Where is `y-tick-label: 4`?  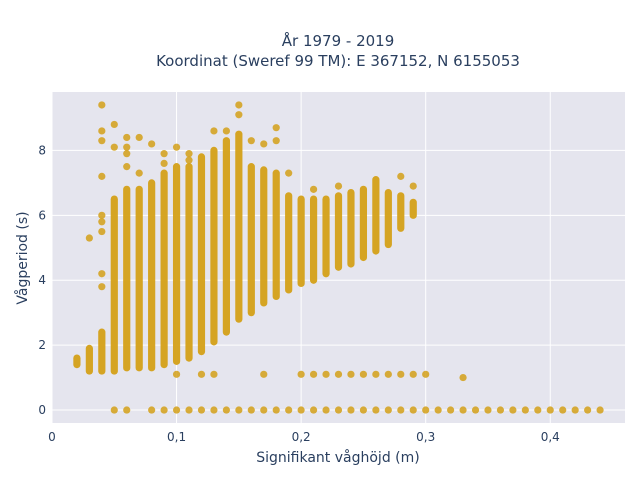 y-tick-label: 4 is located at coordinates (42, 280).